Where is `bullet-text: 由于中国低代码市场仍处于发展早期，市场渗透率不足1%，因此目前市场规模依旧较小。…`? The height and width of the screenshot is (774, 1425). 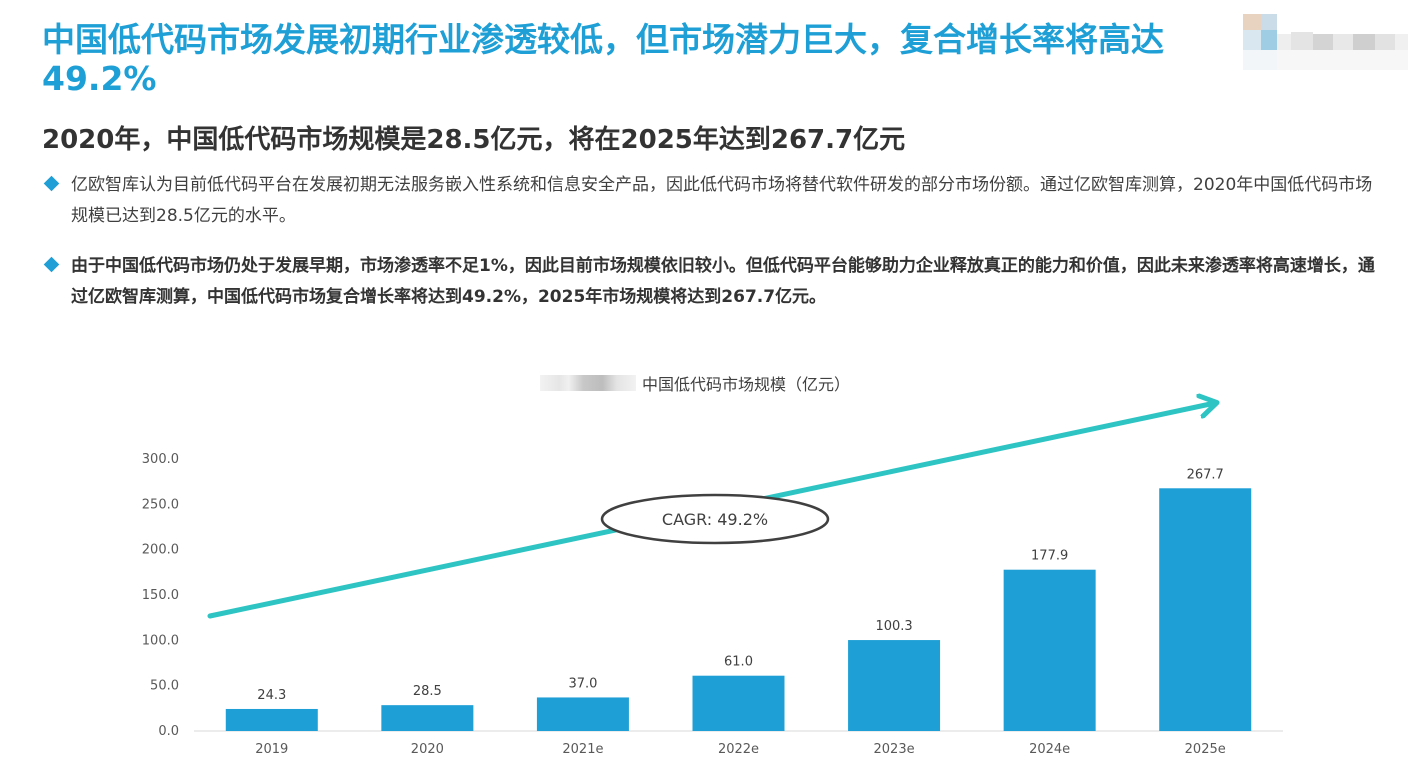
bullet-text: 由于中国低代码市场仍处于发展早期，市场渗透率不足1%，因此目前市场规模依旧较小。… is located at coordinates (723, 281).